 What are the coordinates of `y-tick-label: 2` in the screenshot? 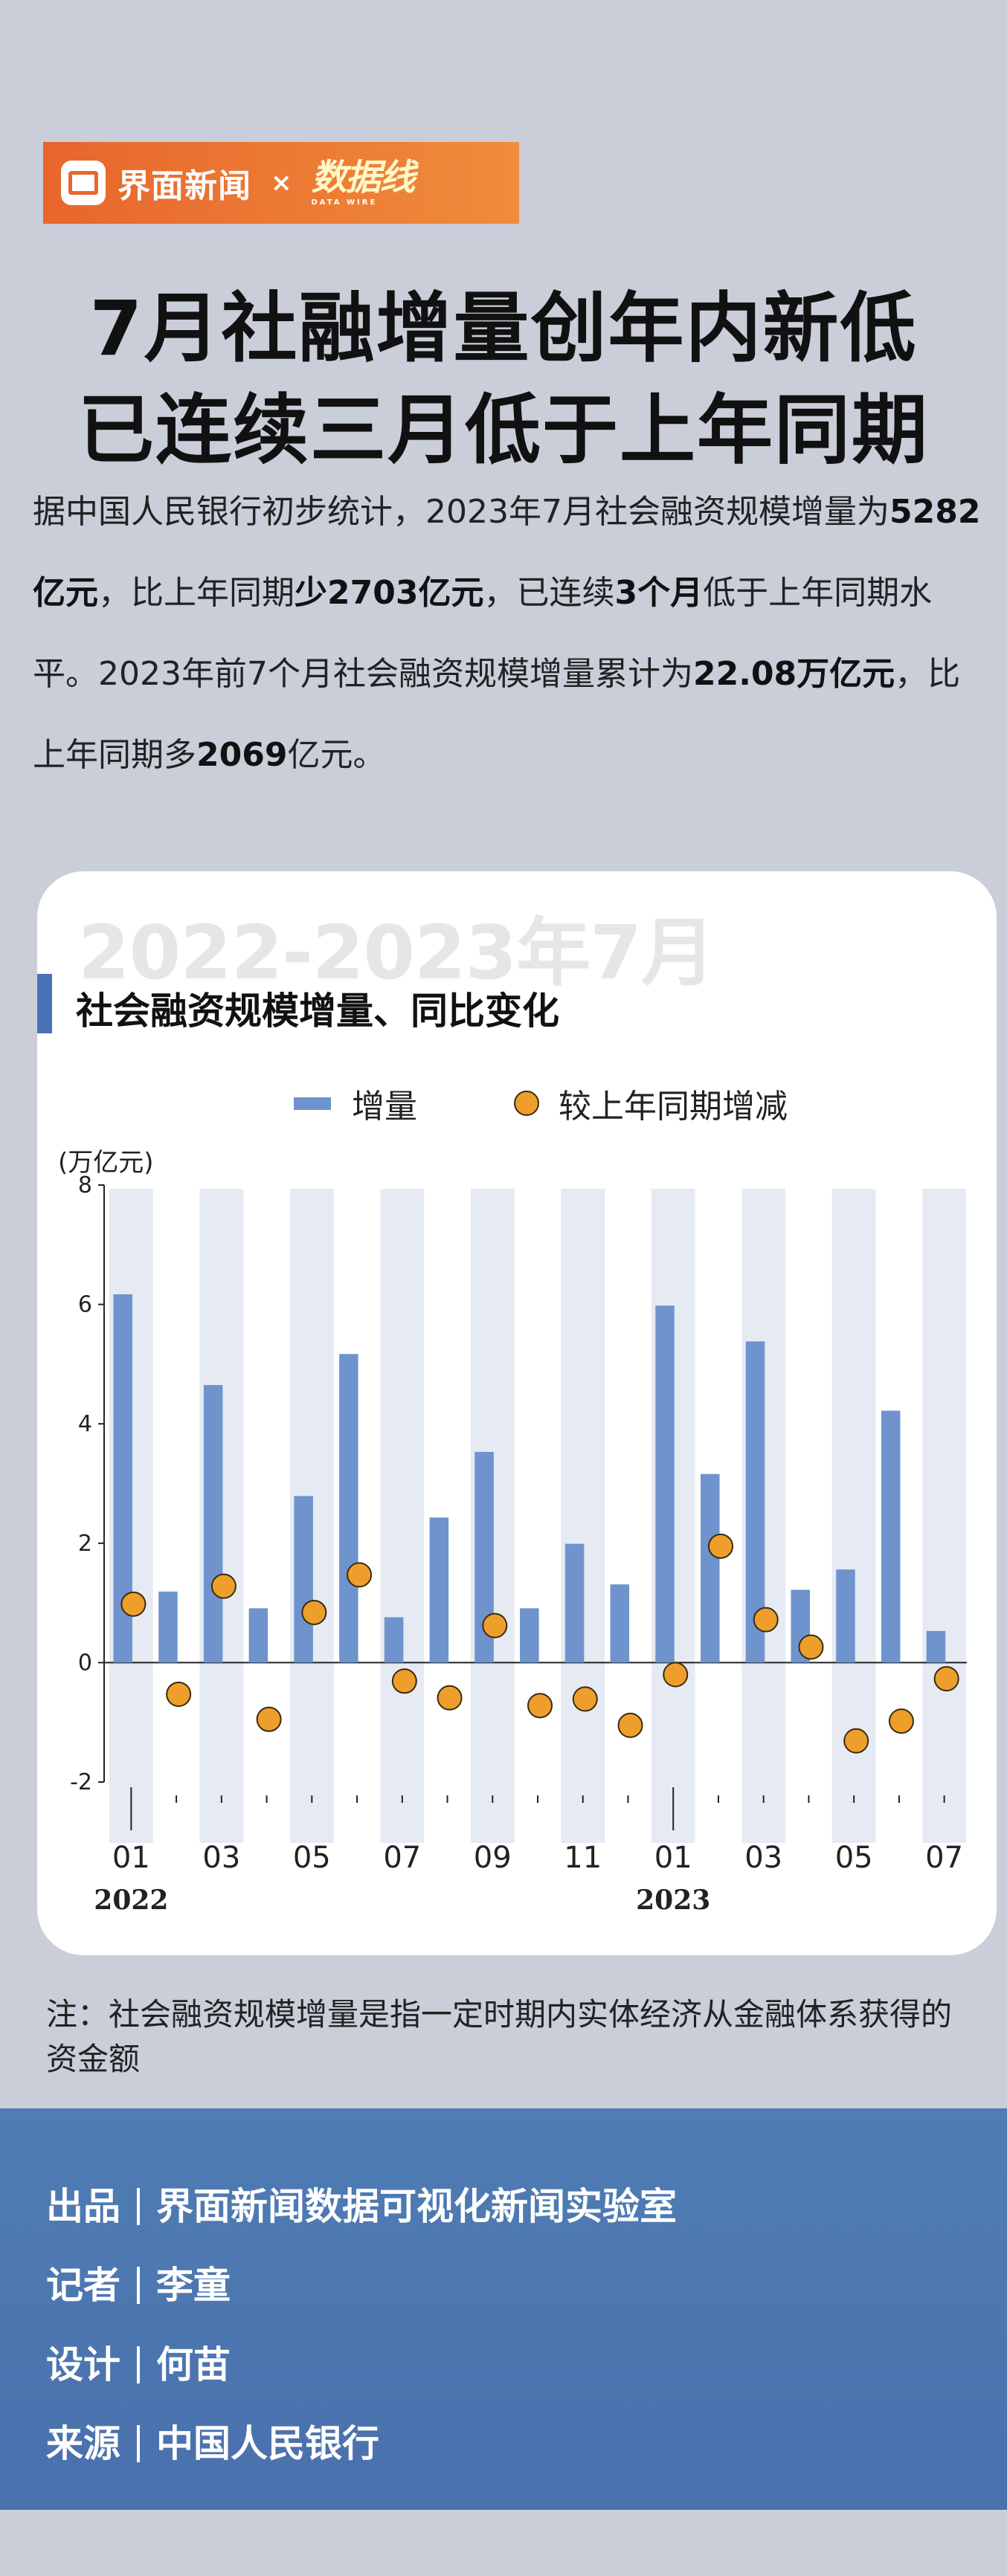 It's located at (85, 1544).